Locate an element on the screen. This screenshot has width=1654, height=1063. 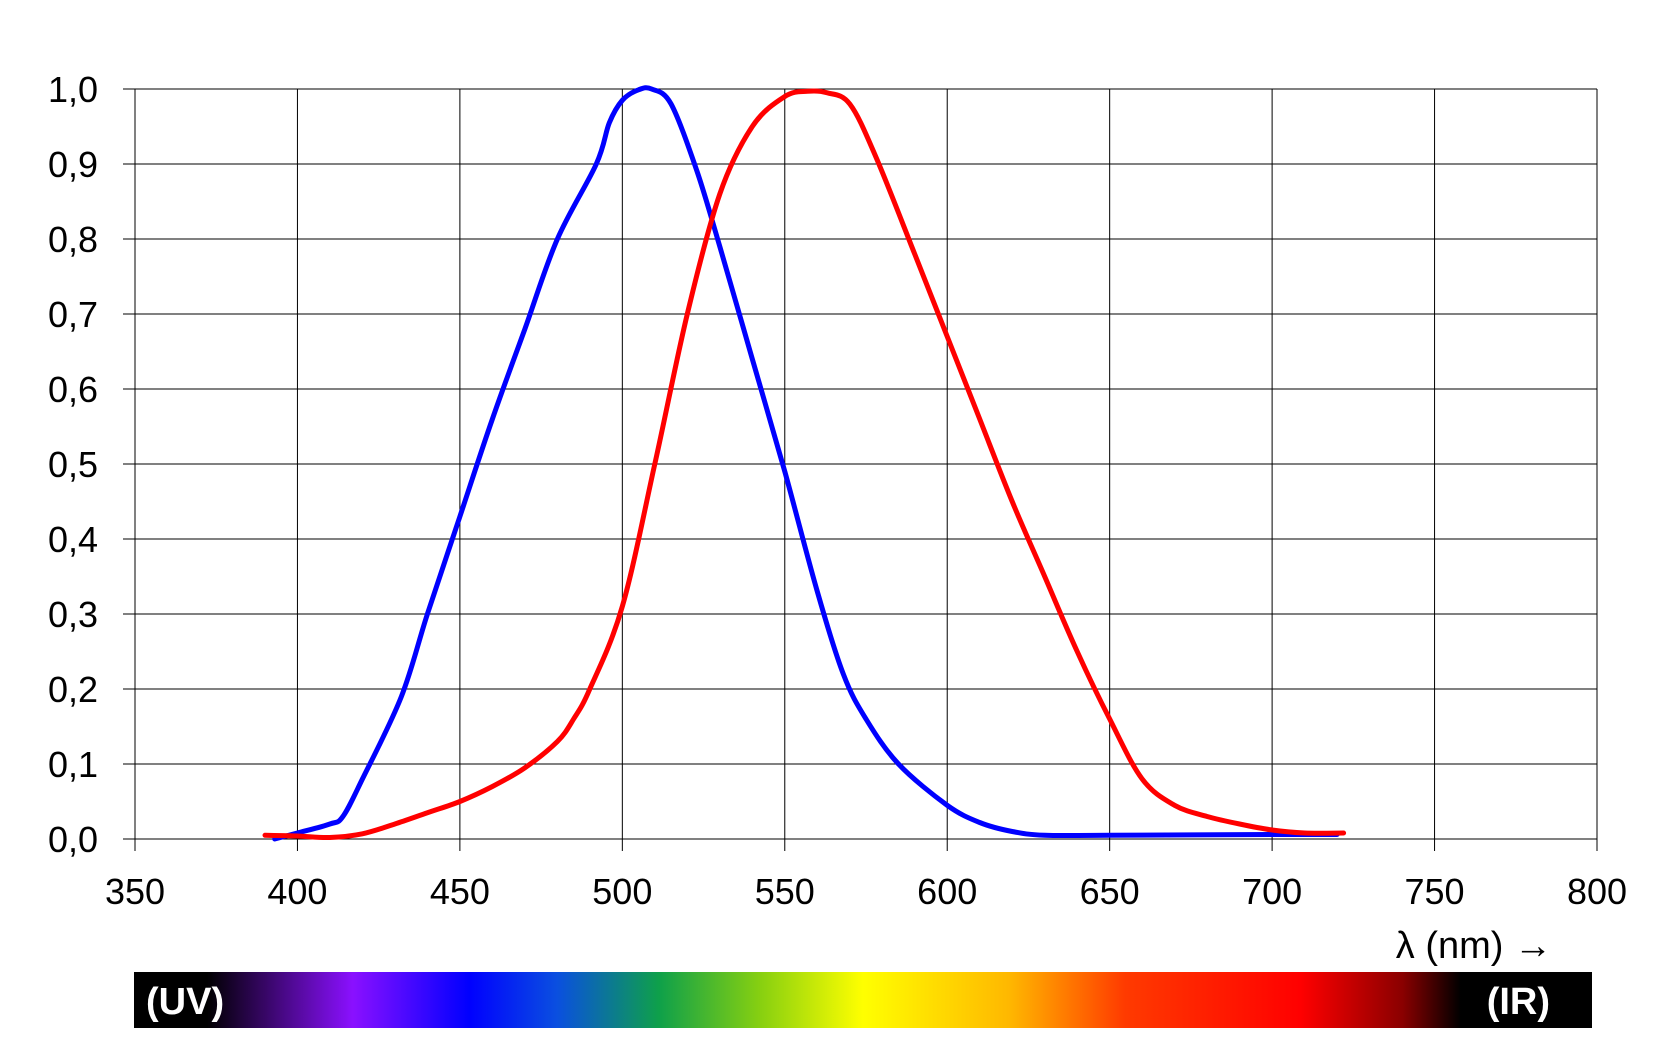
y-tick-label: 0,1 is located at coordinates (73, 764).